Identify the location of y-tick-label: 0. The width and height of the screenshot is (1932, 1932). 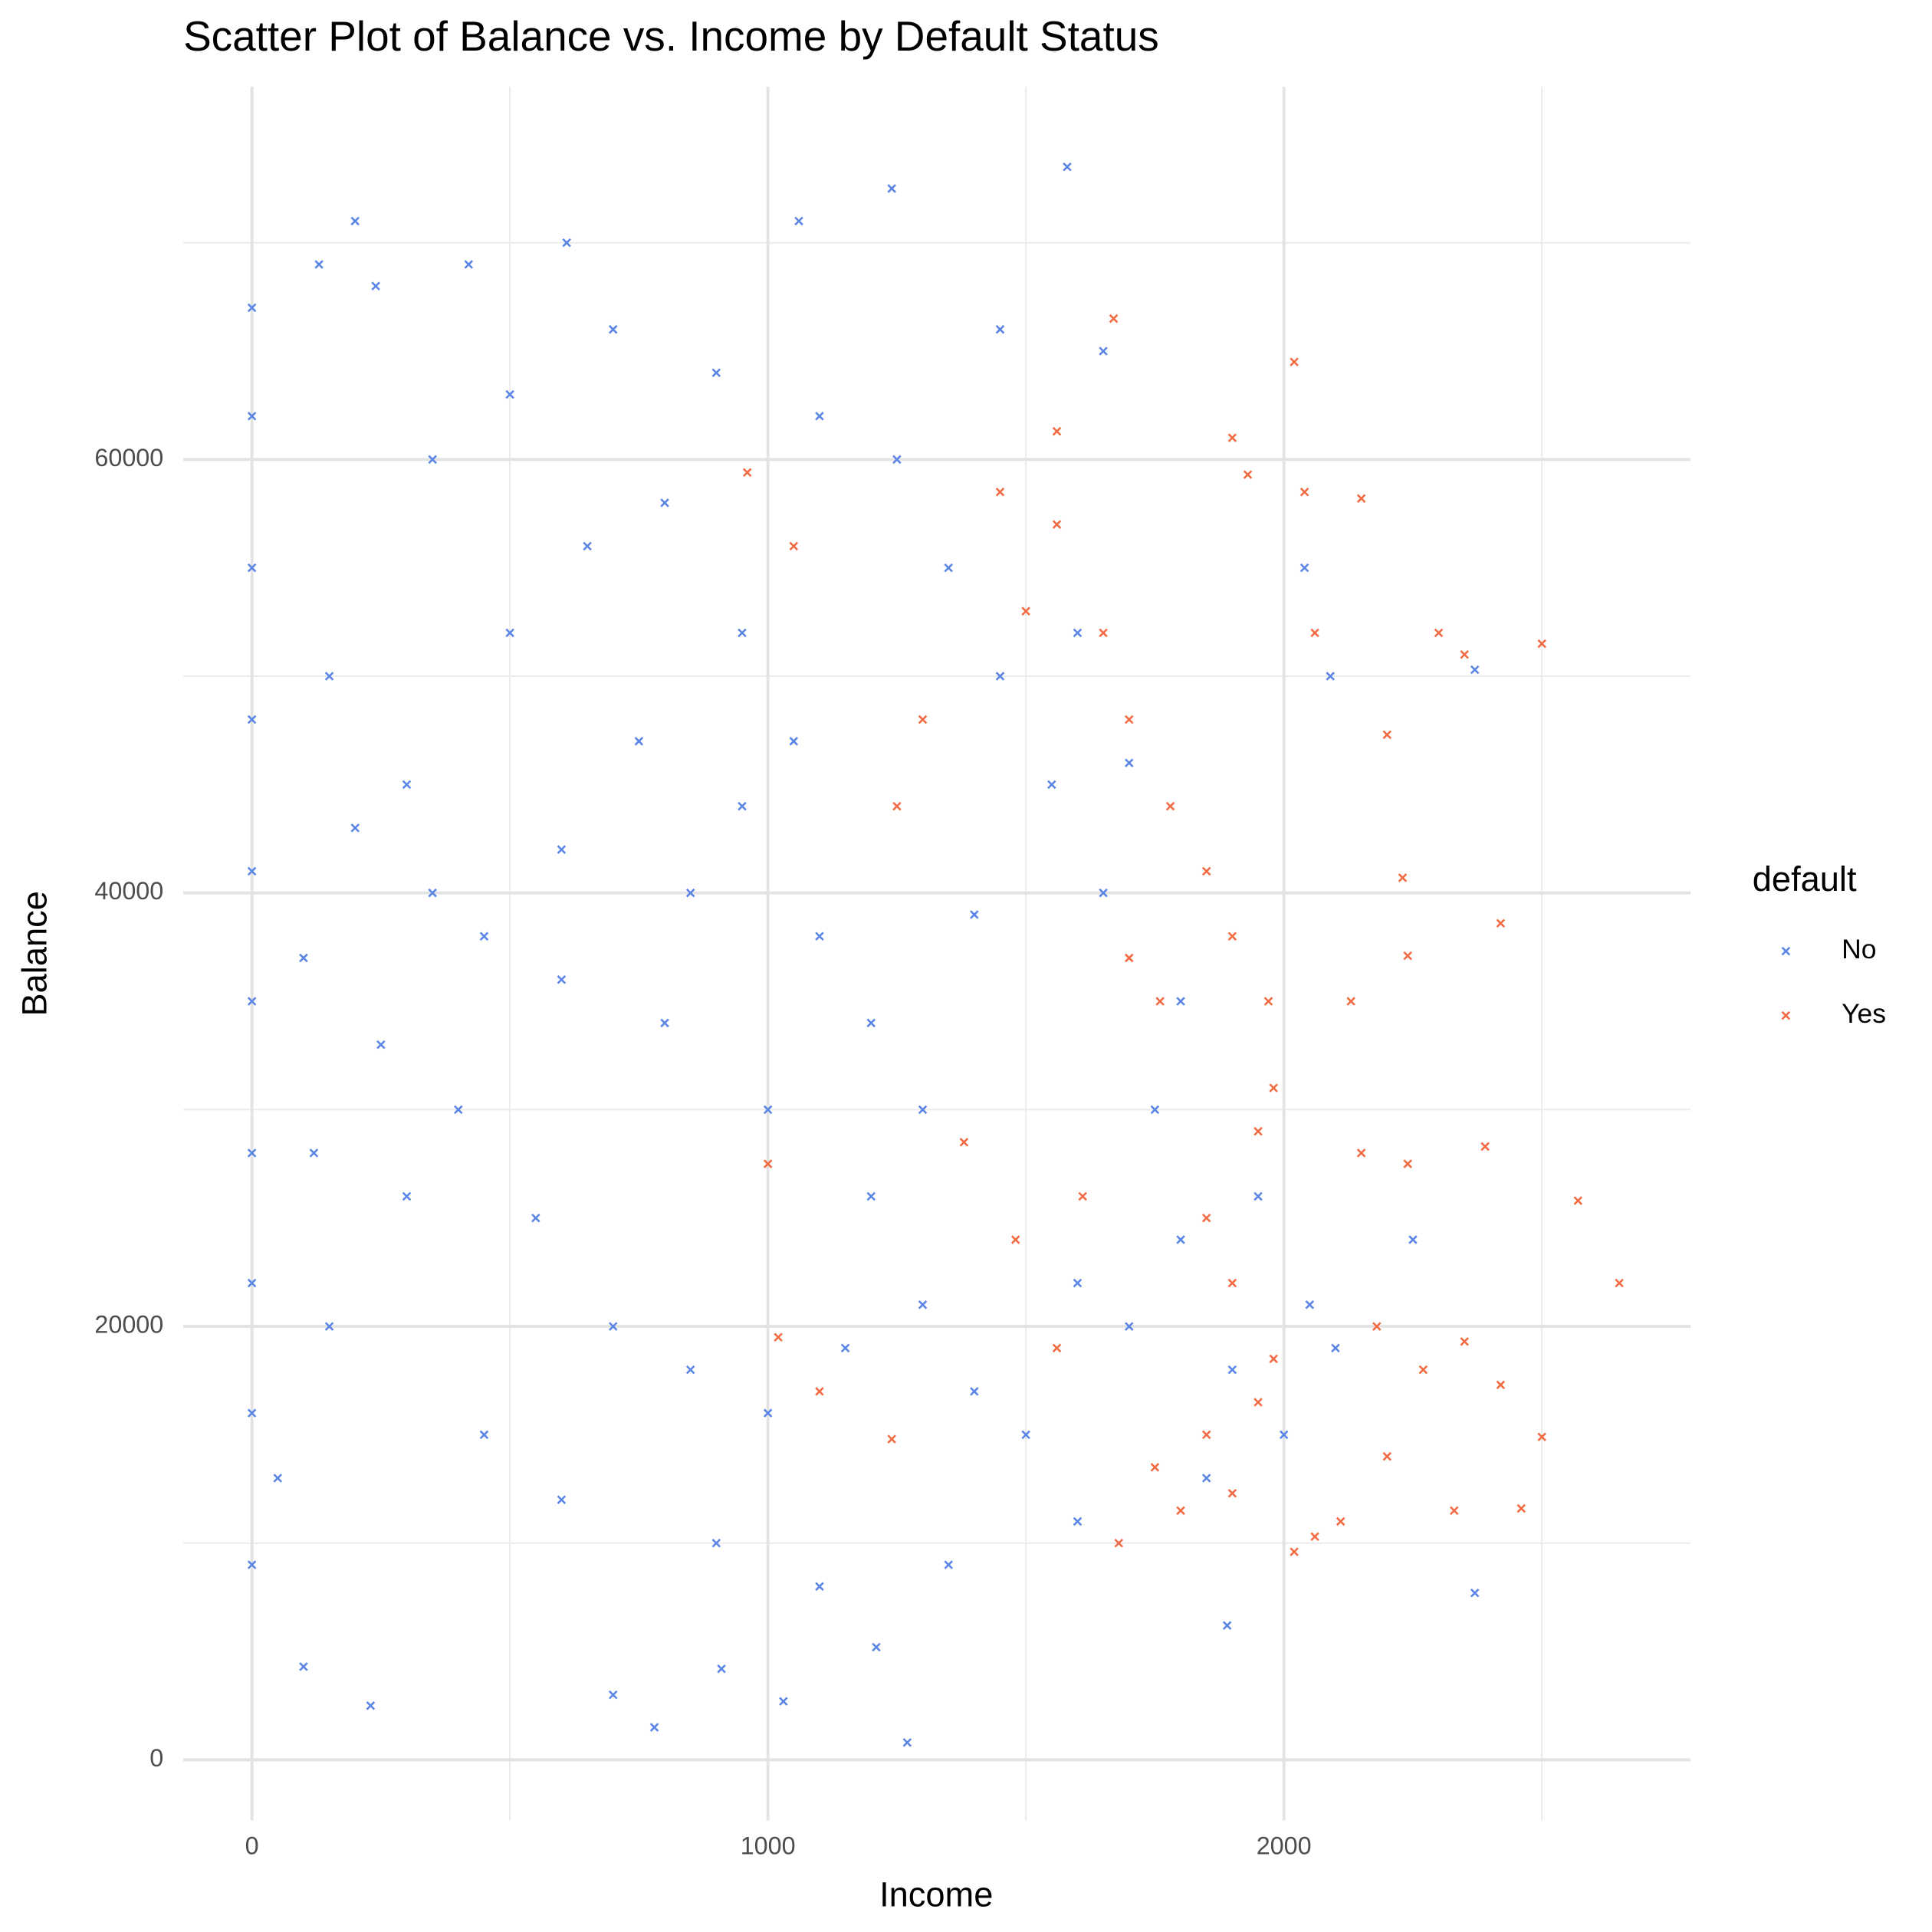
(156, 1758).